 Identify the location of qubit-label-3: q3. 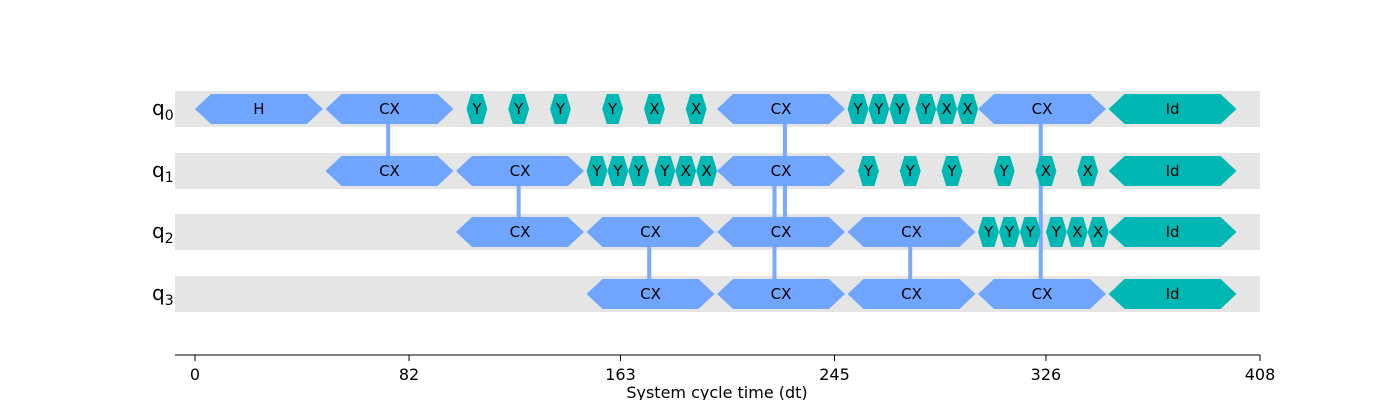
(163, 295).